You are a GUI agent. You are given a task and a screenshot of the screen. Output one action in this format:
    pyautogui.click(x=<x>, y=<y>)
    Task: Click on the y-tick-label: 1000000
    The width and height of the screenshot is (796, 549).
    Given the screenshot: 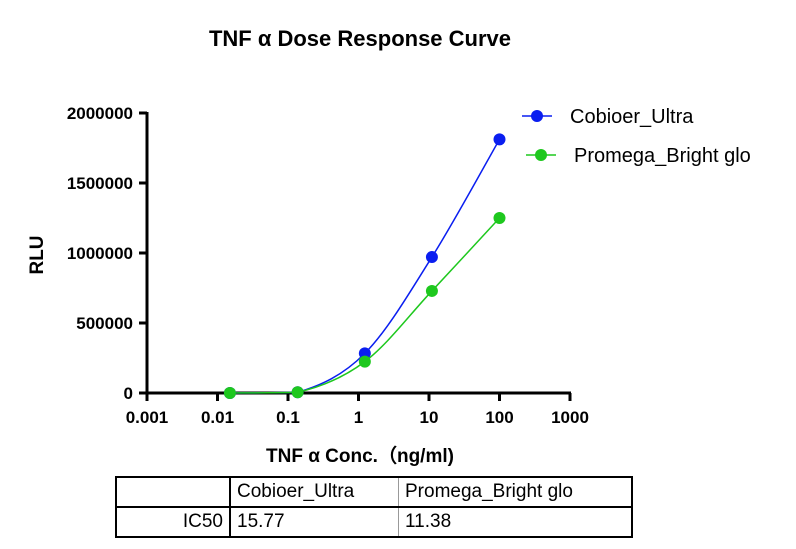 What is the action you would take?
    pyautogui.click(x=100, y=253)
    